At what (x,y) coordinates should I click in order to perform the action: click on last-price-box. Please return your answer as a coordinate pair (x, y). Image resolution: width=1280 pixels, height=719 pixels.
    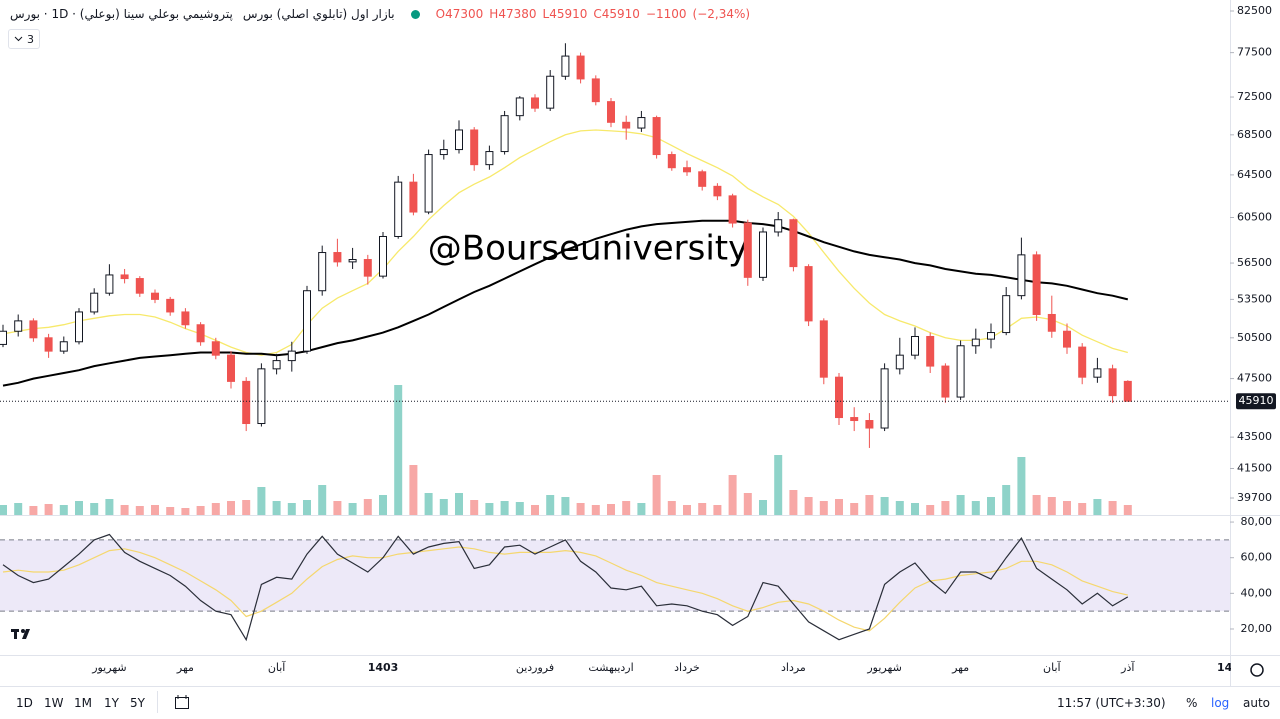
    Looking at the image, I should click on (1256, 401).